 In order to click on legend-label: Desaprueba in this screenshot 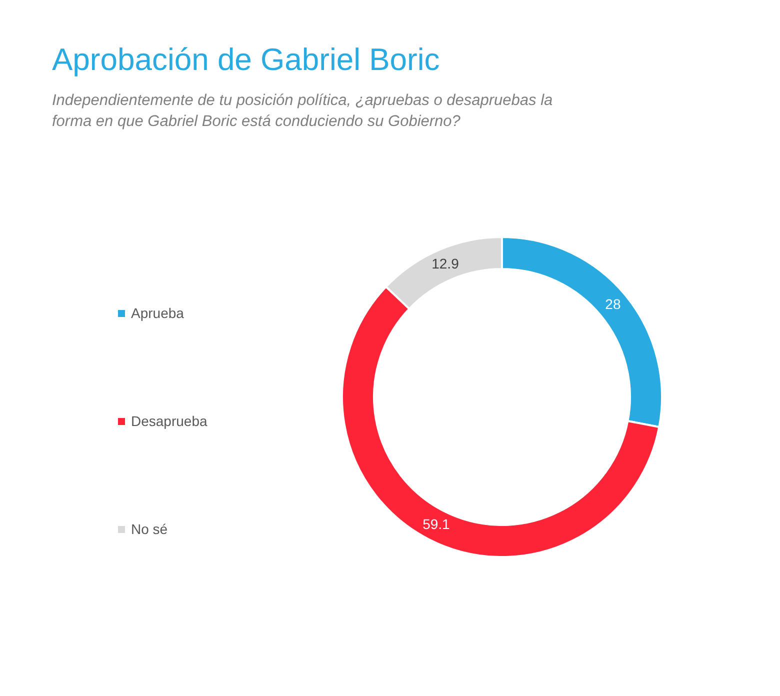, I will do `click(169, 421)`.